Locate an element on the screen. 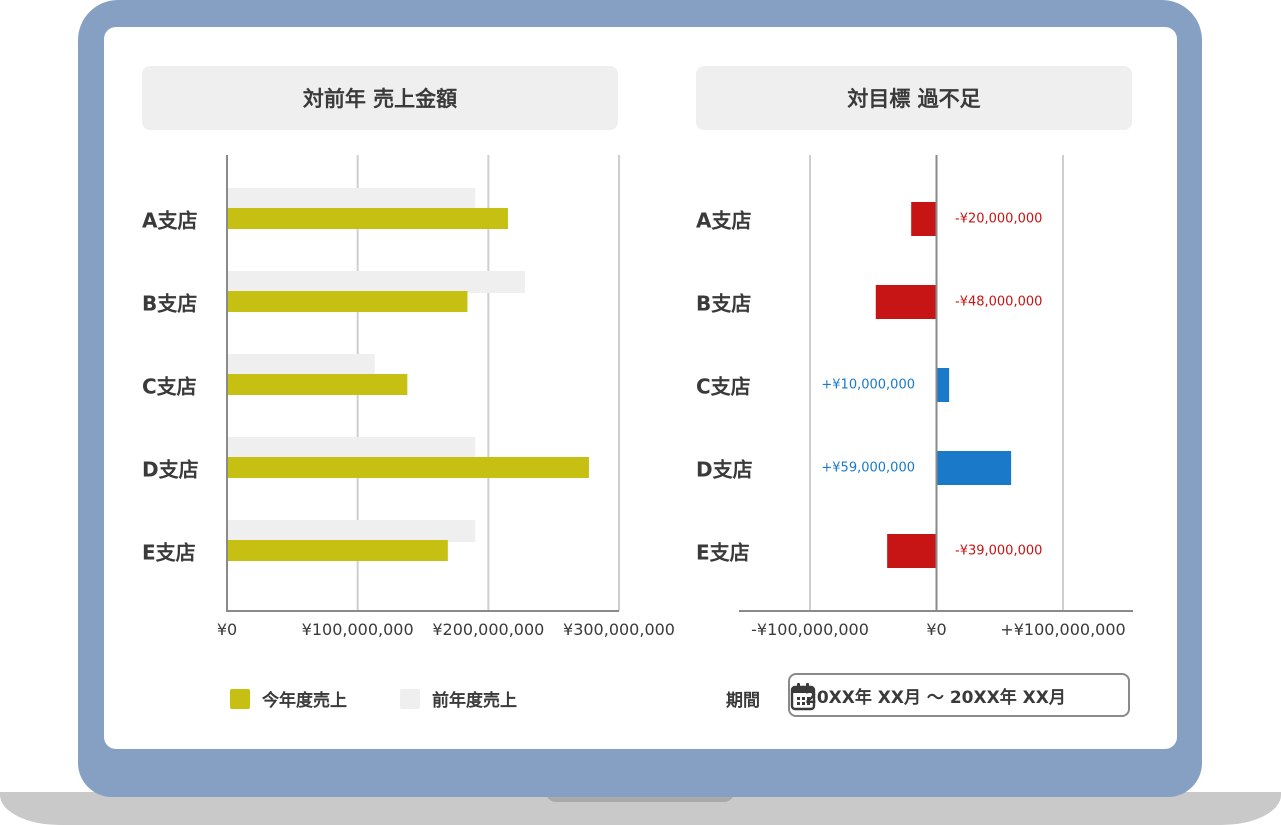 The height and width of the screenshot is (825, 1281). x-tick-label: ¥300,000,000 is located at coordinates (619, 629).